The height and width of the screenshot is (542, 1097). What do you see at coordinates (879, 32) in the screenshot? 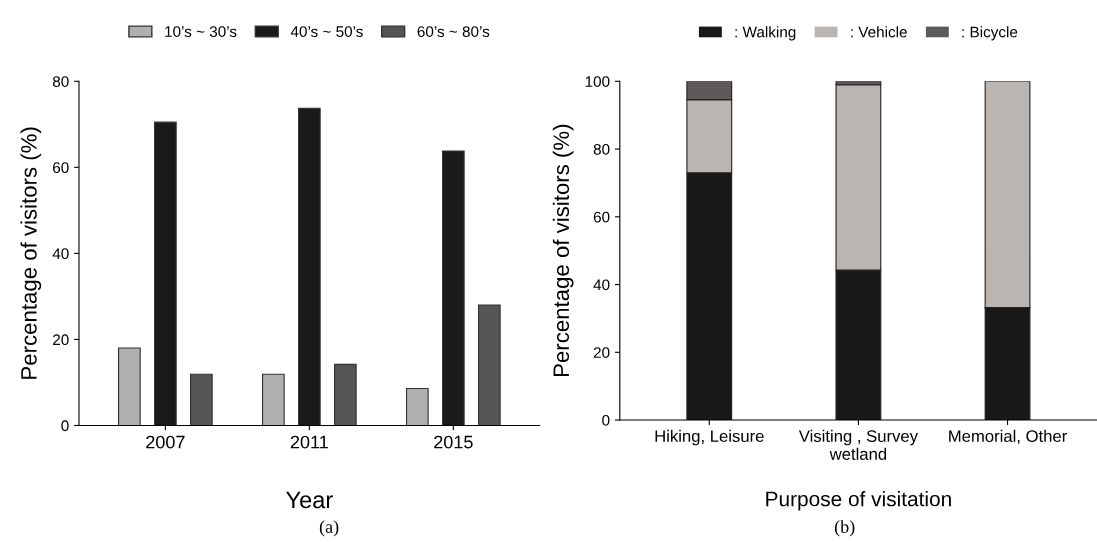
I see `legend-label: : Vehicle` at bounding box center [879, 32].